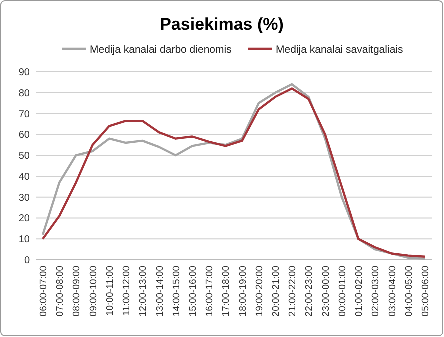 The width and height of the screenshot is (444, 337). I want to click on x-tick-label: 06:00-07:00, so click(44, 291).